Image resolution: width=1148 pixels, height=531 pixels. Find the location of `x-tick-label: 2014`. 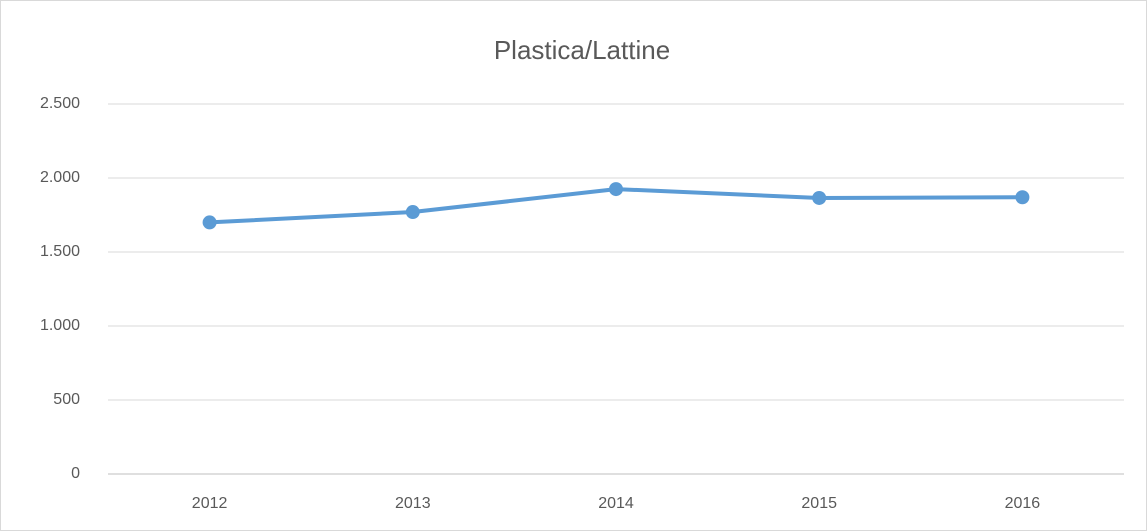

x-tick-label: 2014 is located at coordinates (616, 503).